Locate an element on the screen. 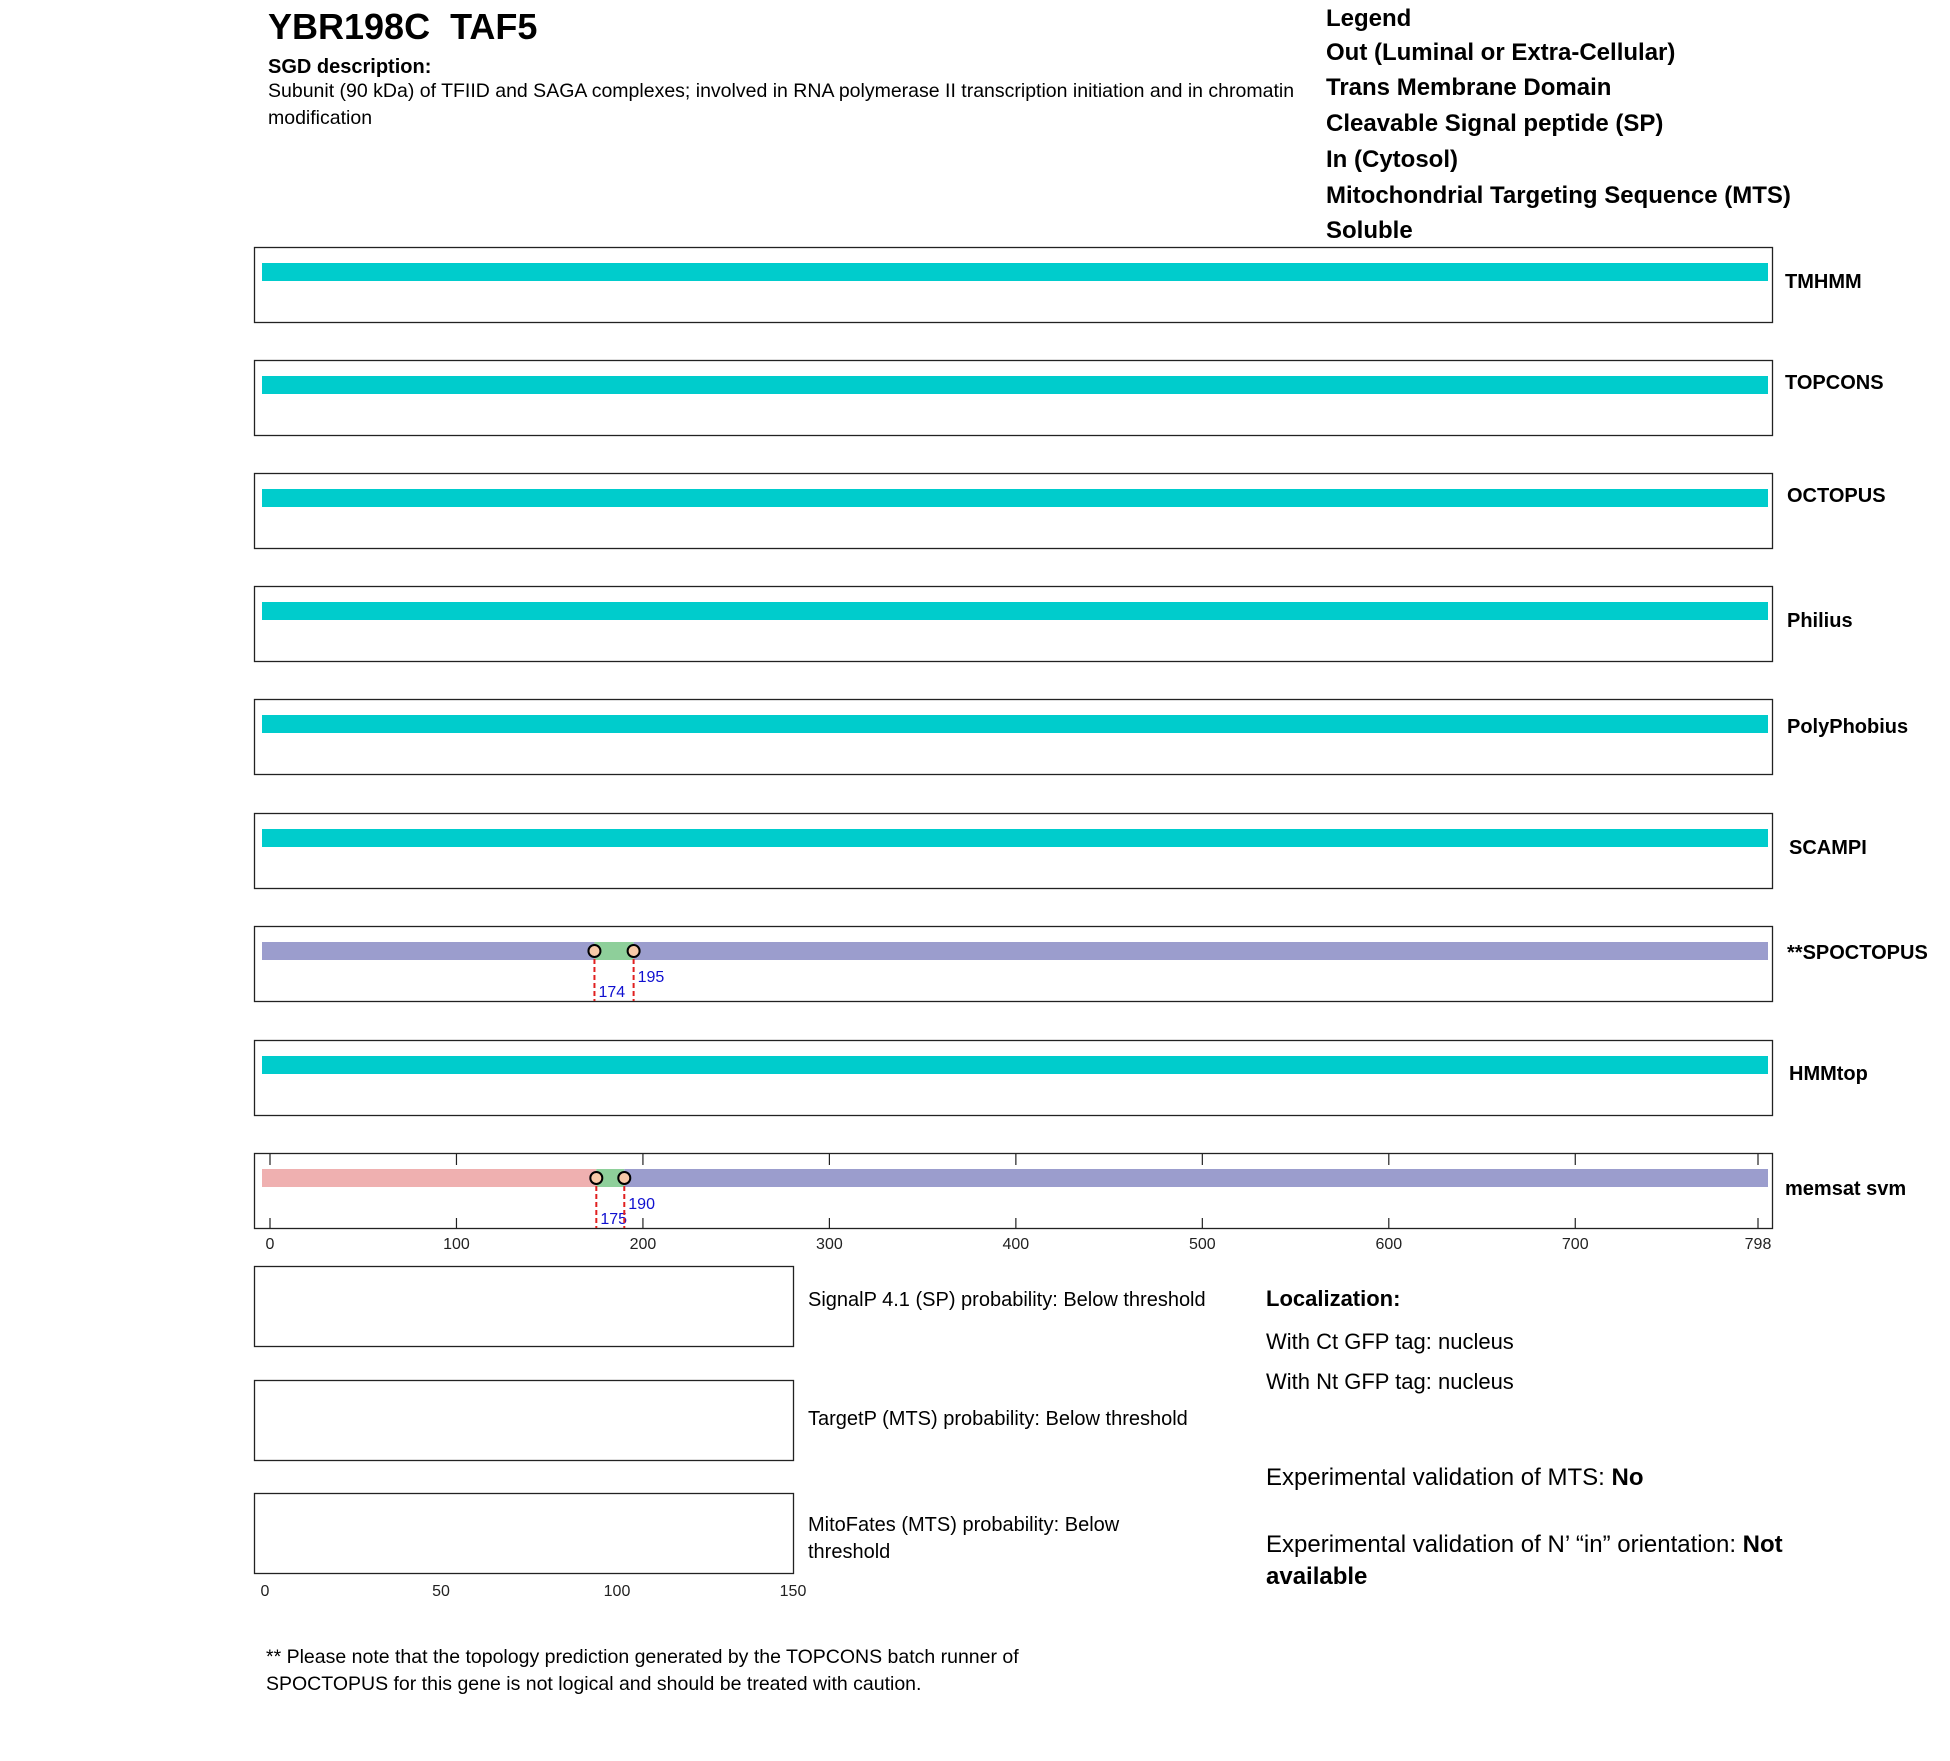 The height and width of the screenshot is (1761, 1950). tm-boundary-label: 175 is located at coordinates (613, 1219).